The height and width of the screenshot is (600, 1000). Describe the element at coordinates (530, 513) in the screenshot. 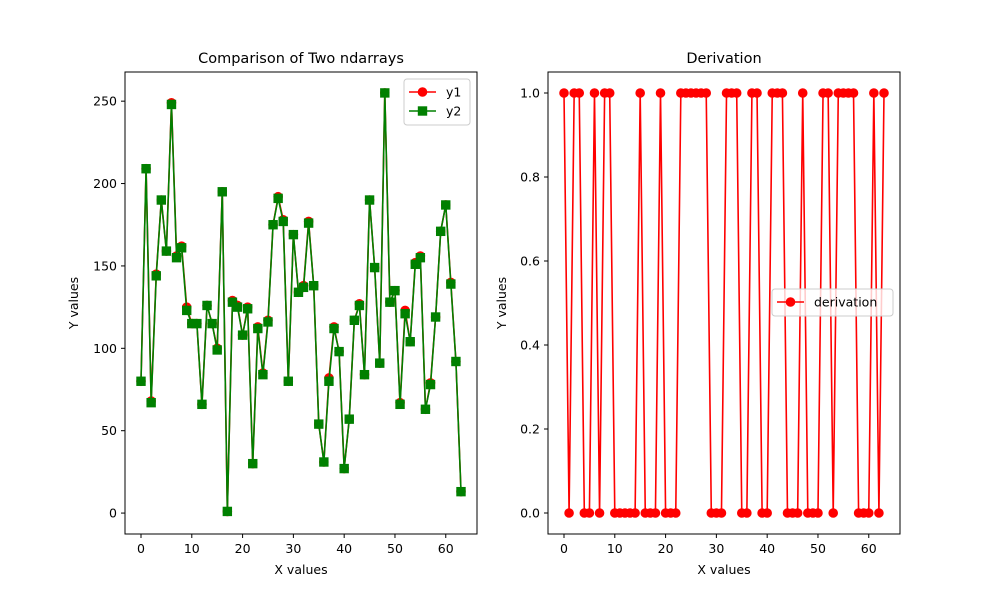

I see `y-tick-label: 0.0` at that location.